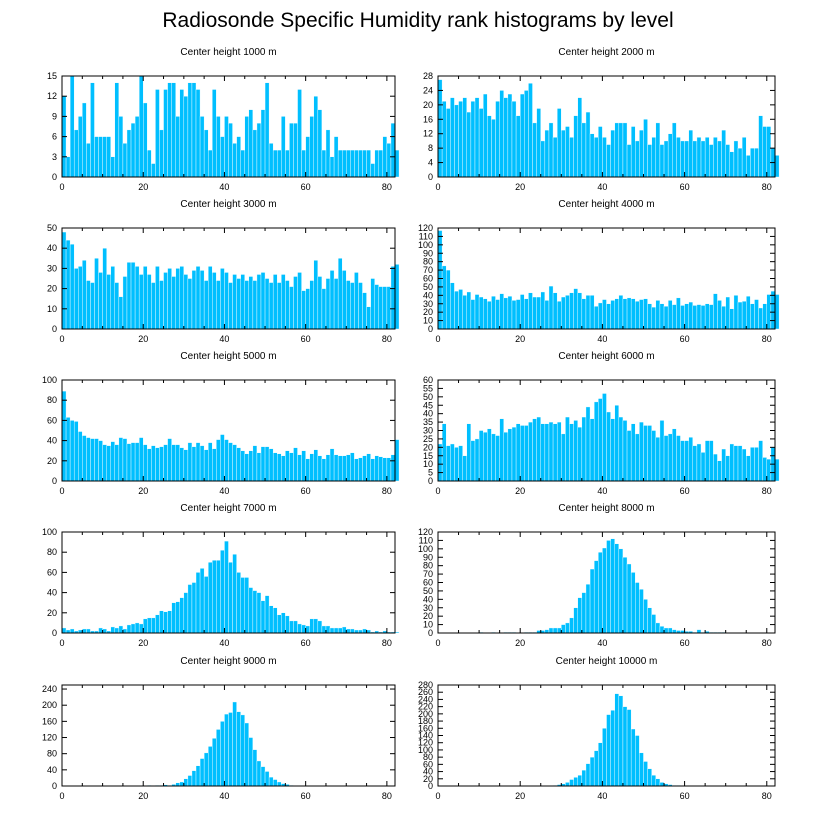  I want to click on x-tick-label: 40, so click(224, 491).